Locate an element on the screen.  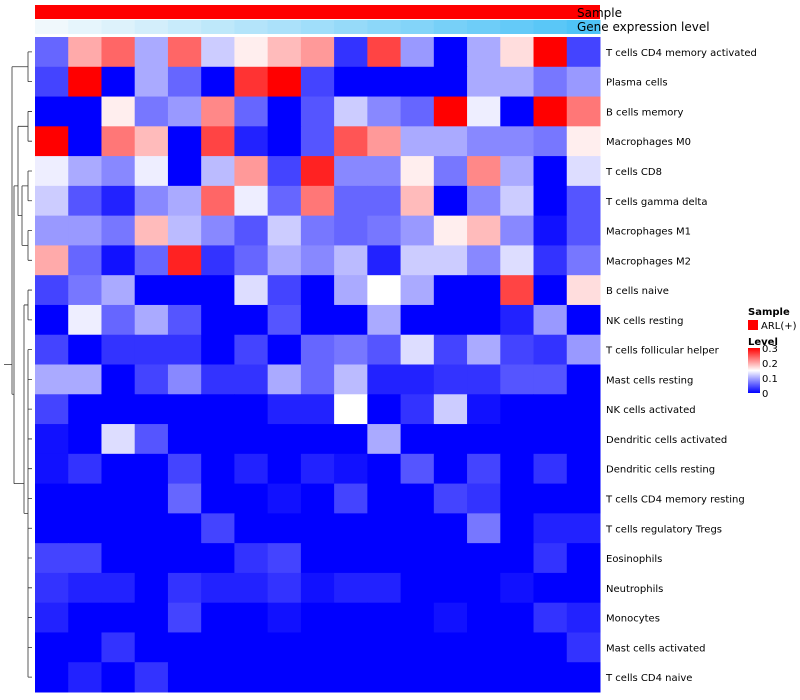
row-label: B cells memory is located at coordinates (644, 112).